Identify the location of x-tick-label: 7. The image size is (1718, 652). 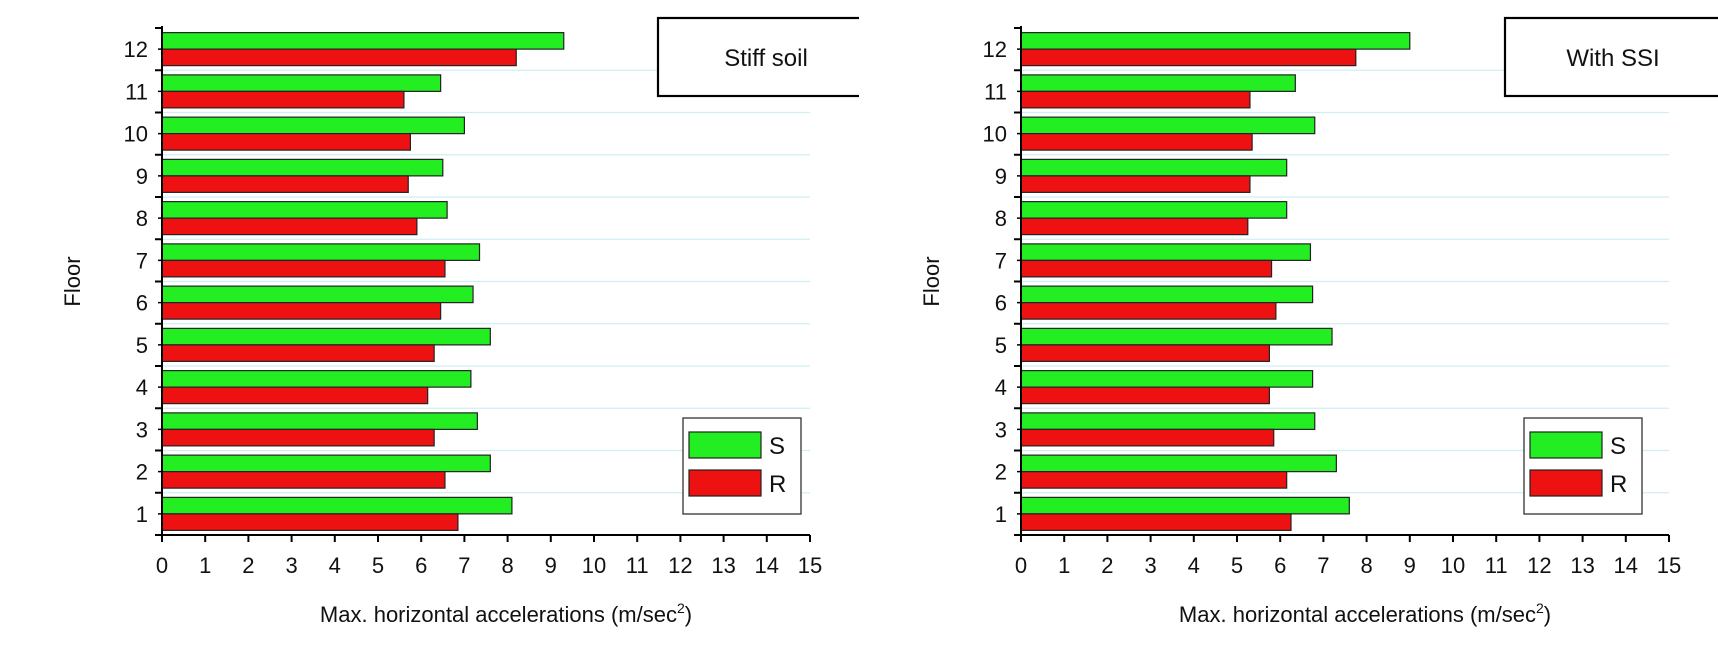
(464, 565).